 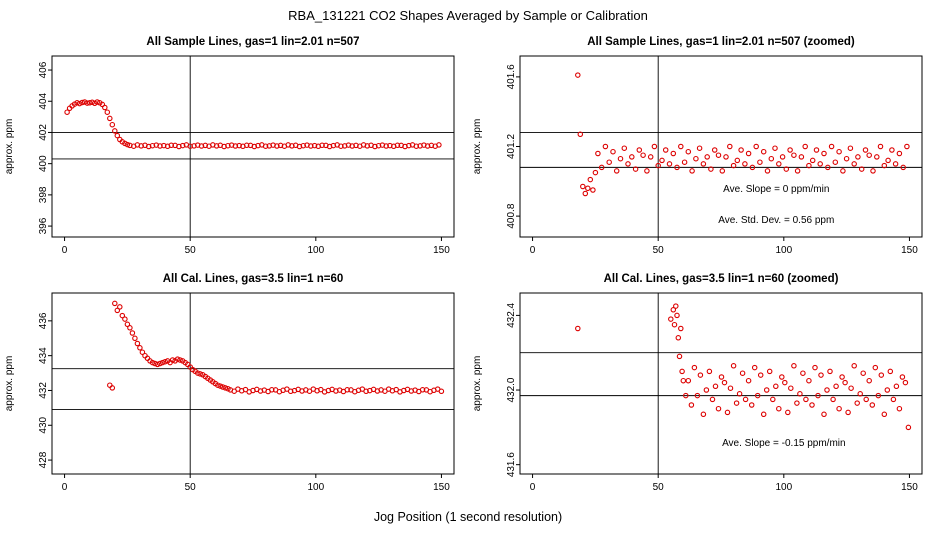 I want to click on y-tick-label: 430, so click(x=43, y=424).